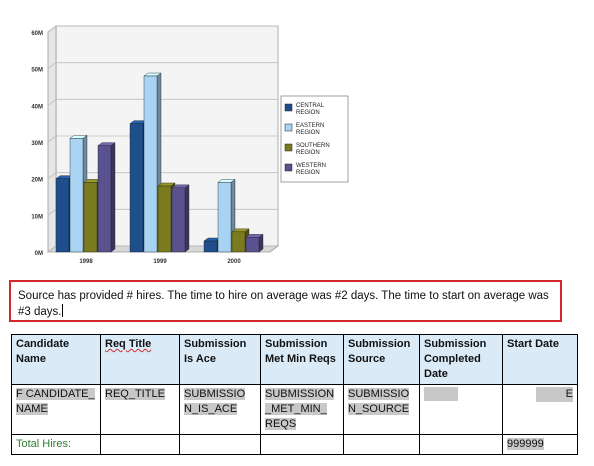 The image size is (594, 466). I want to click on y-tick-label: 10M, so click(37, 217).